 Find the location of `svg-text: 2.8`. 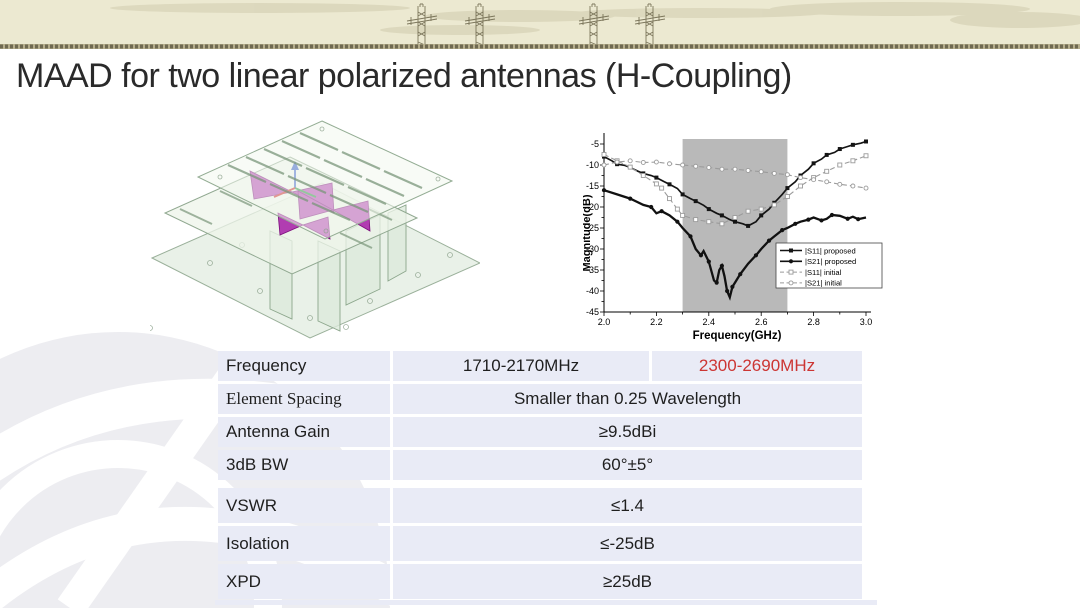

svg-text: 2.8 is located at coordinates (813, 322).